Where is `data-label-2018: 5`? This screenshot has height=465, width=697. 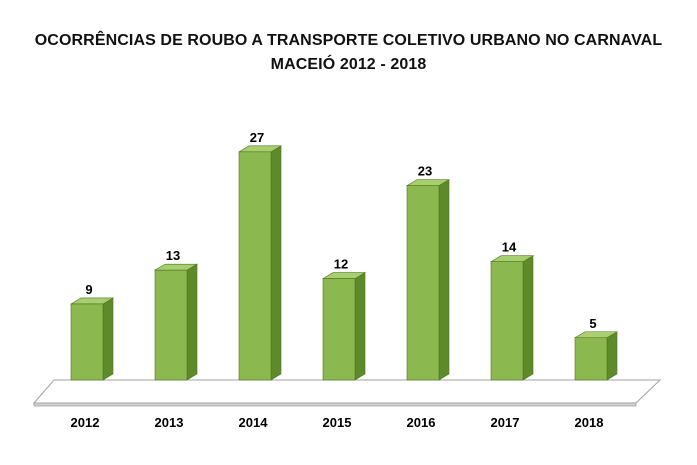
data-label-2018: 5 is located at coordinates (592, 323).